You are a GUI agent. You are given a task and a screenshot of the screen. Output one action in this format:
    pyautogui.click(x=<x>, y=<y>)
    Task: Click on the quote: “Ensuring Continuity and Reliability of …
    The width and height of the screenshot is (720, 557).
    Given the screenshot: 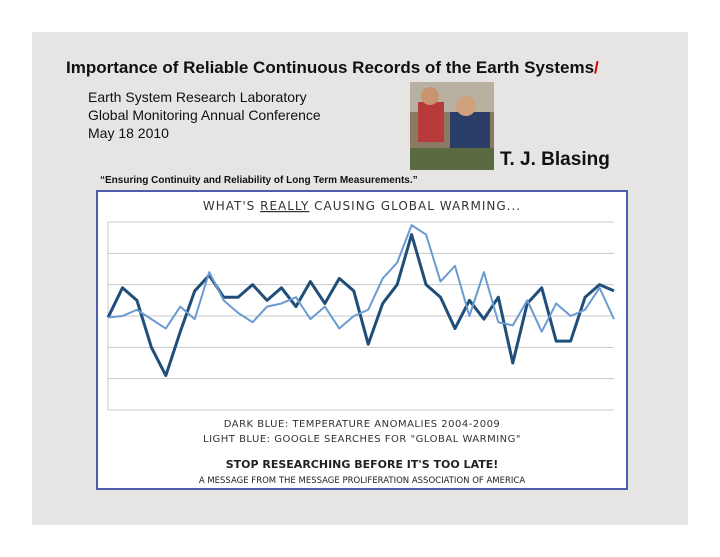 What is the action you would take?
    pyautogui.click(x=259, y=180)
    